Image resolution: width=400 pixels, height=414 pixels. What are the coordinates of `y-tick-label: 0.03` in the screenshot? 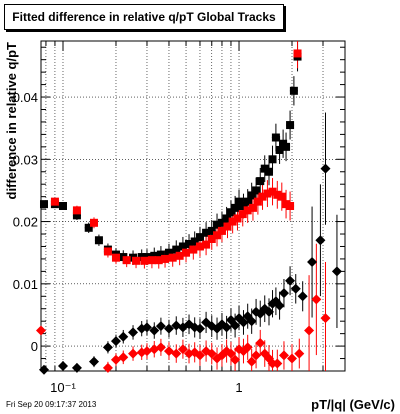 It's located at (25, 159).